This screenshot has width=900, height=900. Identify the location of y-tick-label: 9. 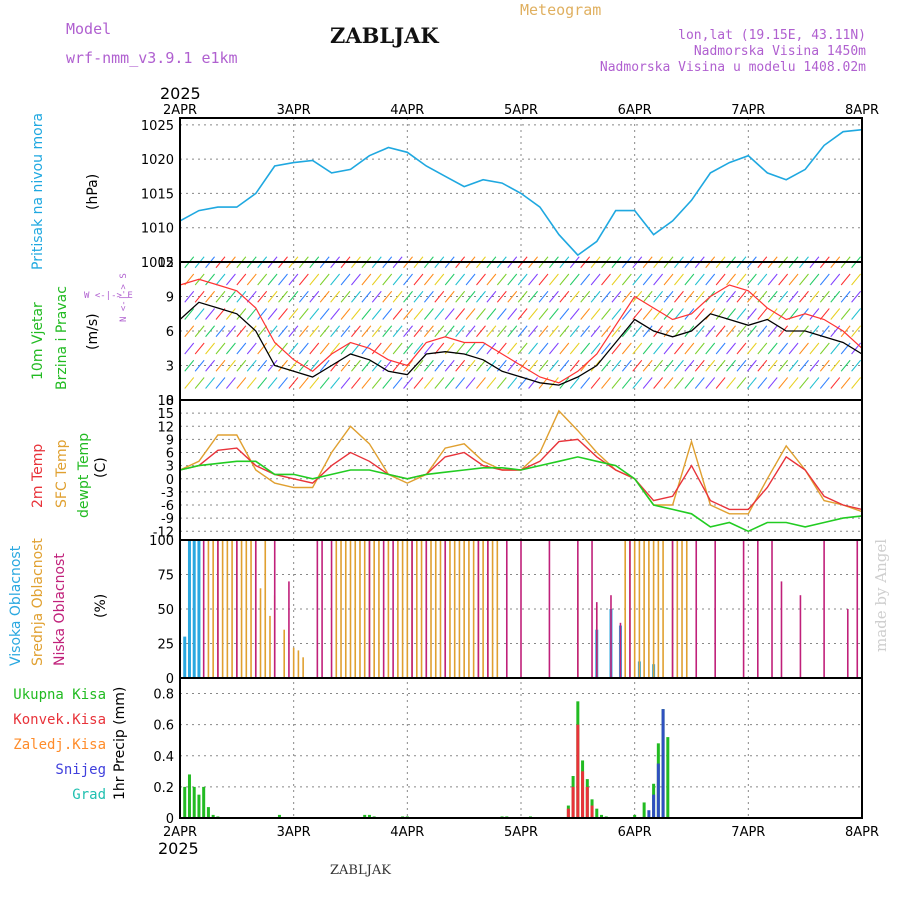
(170, 440).